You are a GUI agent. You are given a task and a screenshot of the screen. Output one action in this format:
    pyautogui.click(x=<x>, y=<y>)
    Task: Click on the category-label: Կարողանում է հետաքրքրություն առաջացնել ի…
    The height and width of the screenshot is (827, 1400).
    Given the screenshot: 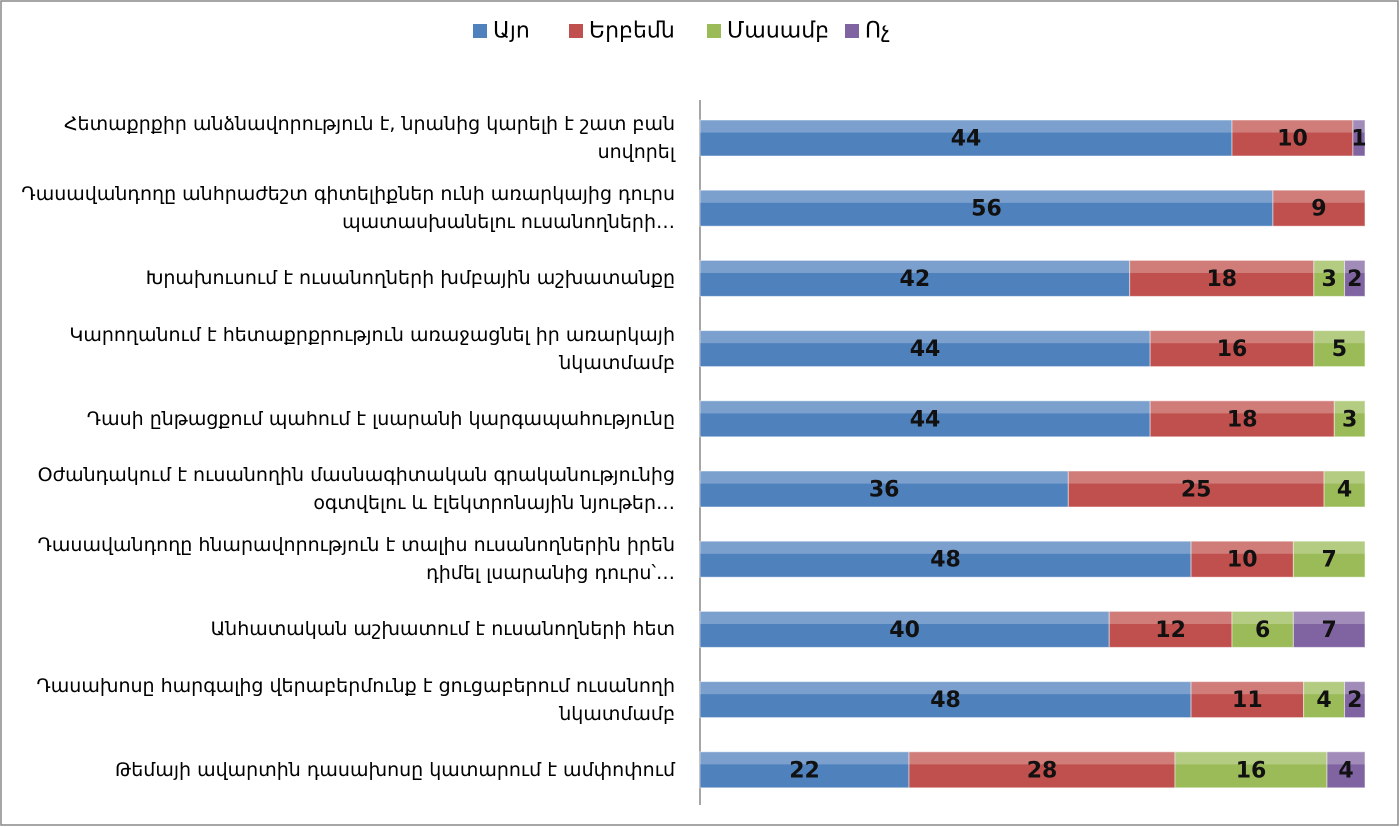 What is the action you would take?
    pyautogui.click(x=372, y=348)
    